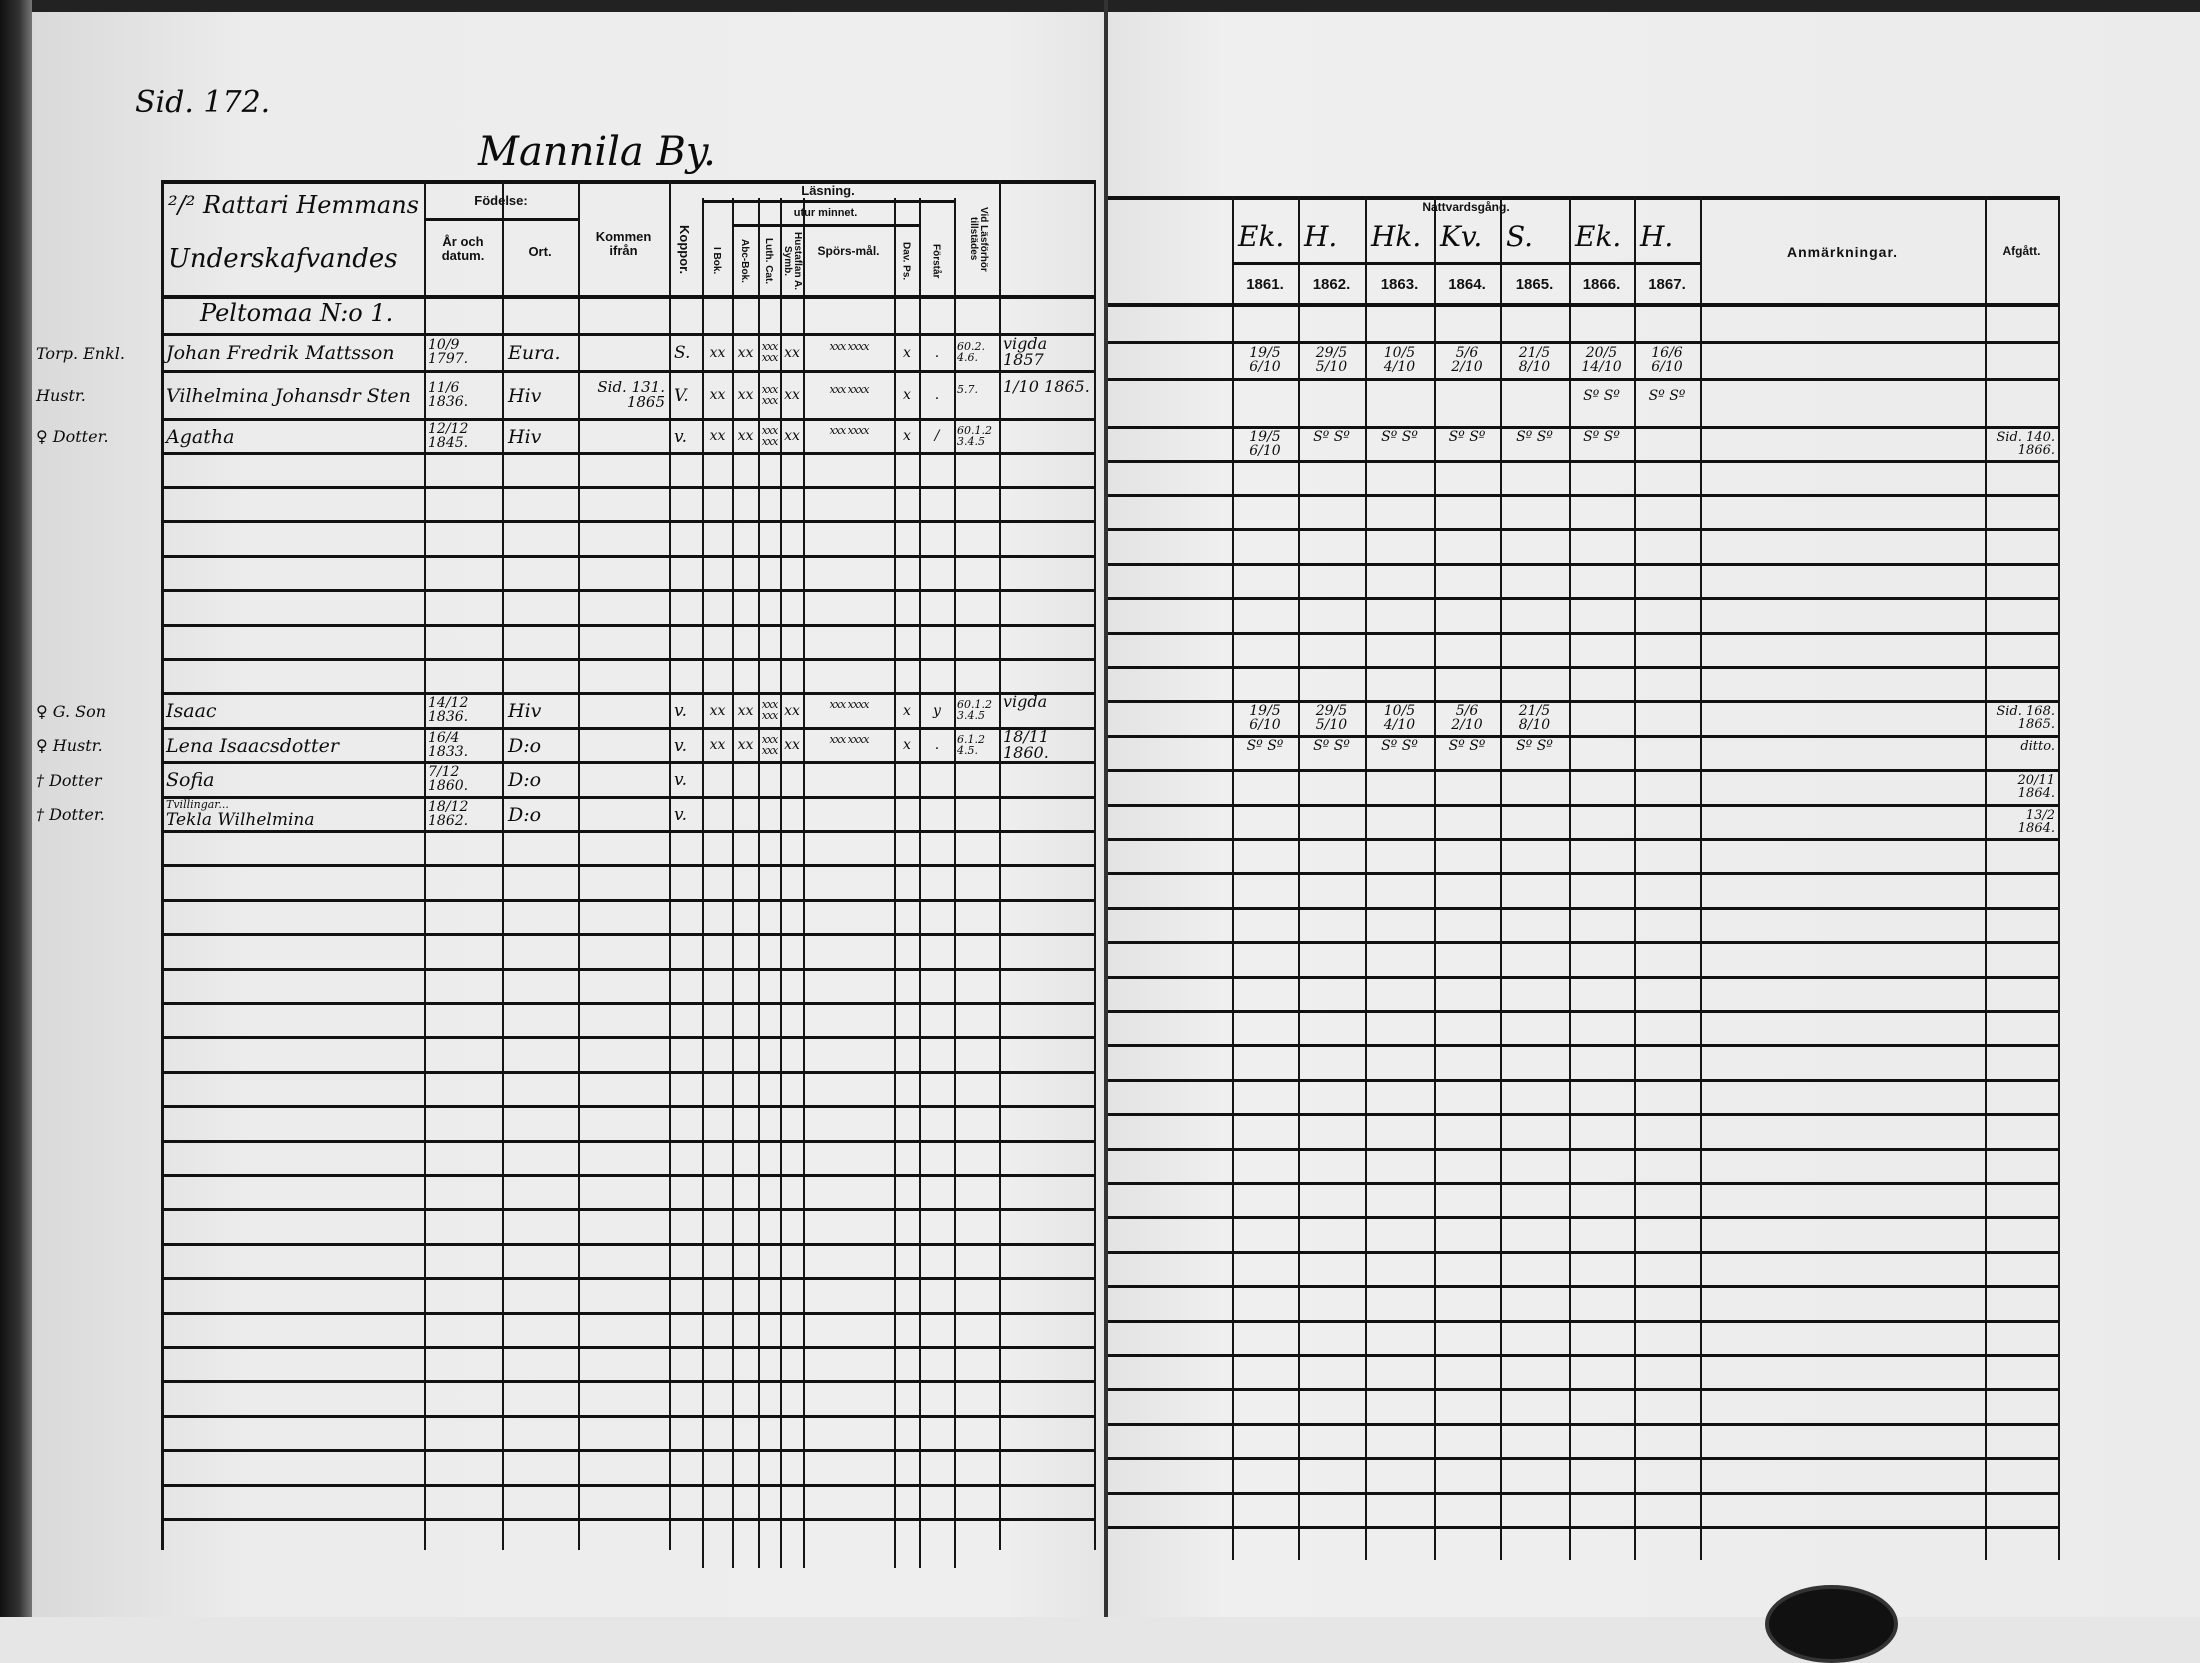  What do you see at coordinates (1534, 284) in the screenshot?
I see `communion-year: 1865.` at bounding box center [1534, 284].